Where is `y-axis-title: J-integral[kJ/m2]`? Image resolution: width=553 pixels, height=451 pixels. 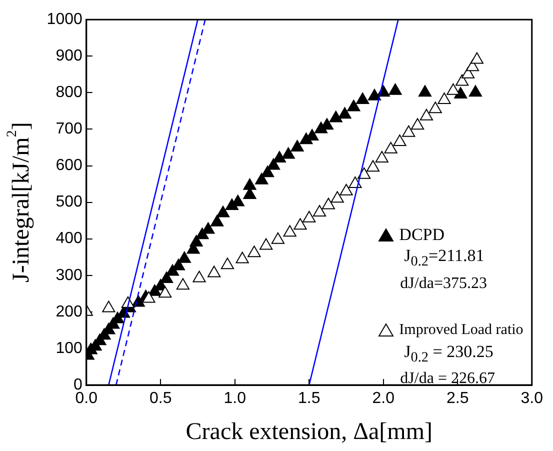
y-axis-title: J-integral[kJ/m2] is located at coordinates (19, 202).